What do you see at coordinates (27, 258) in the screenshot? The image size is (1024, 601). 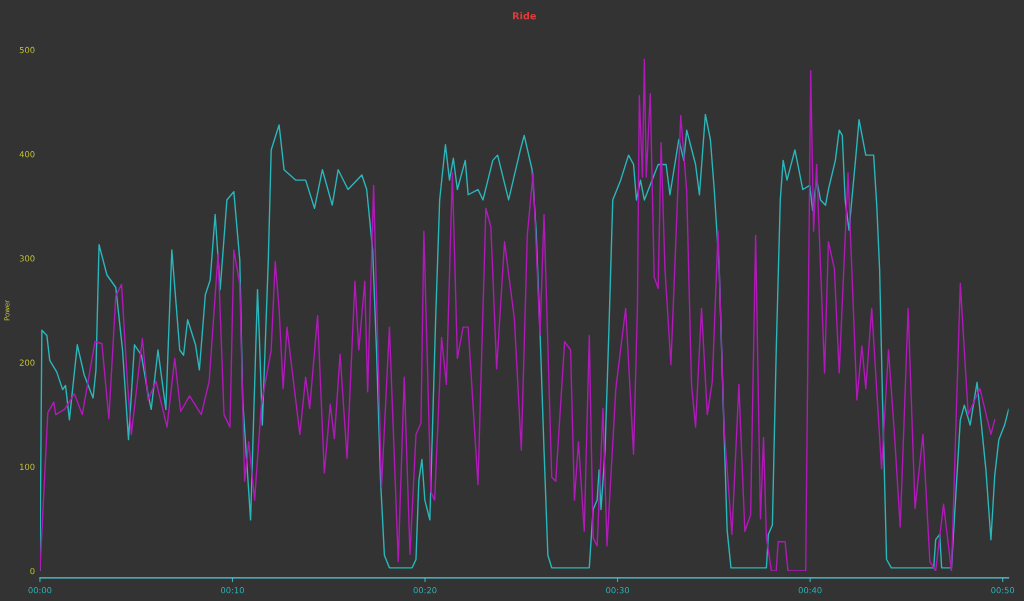 I see `y-tick-label: 300` at bounding box center [27, 258].